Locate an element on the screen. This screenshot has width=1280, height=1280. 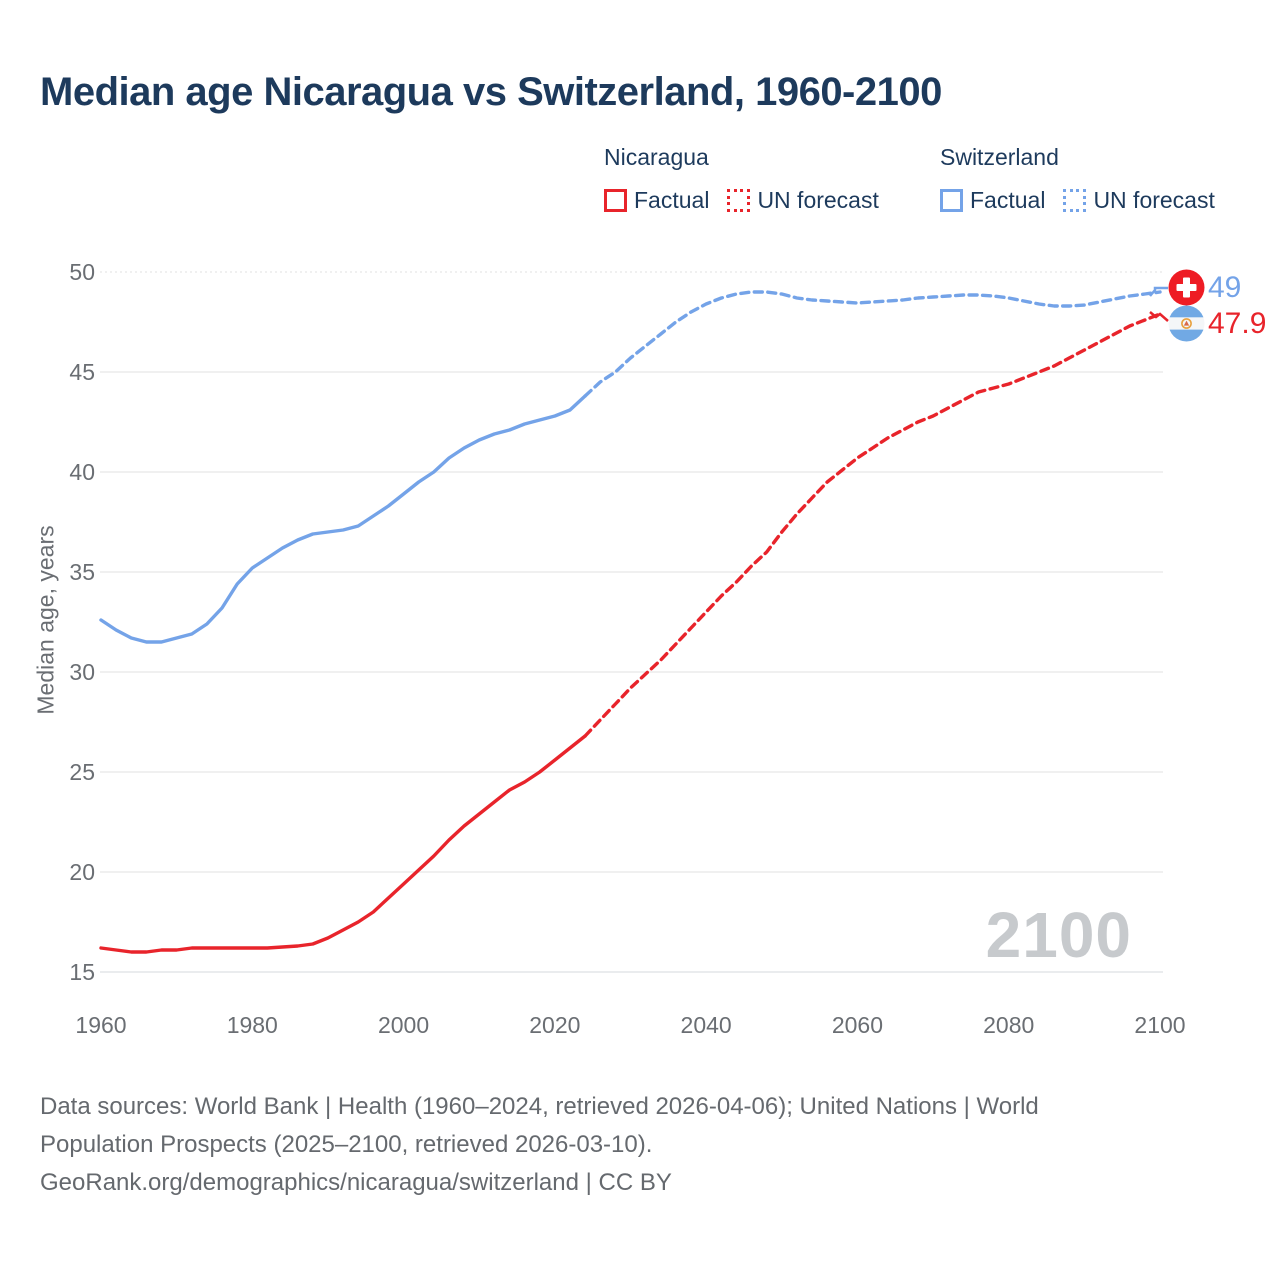
legend-group-nicaragua: Nicaragua Factual UN forecast is located at coordinates (741, 179).